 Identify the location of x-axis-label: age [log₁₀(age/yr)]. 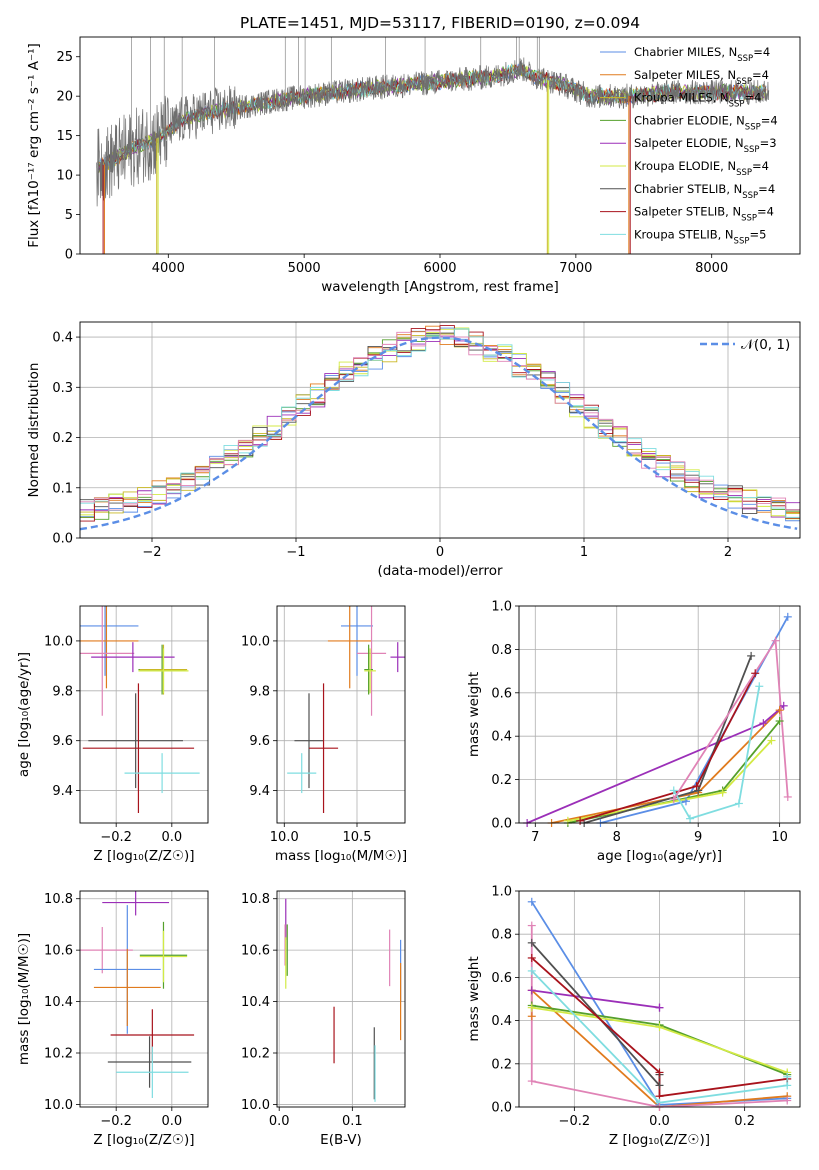
(659, 856).